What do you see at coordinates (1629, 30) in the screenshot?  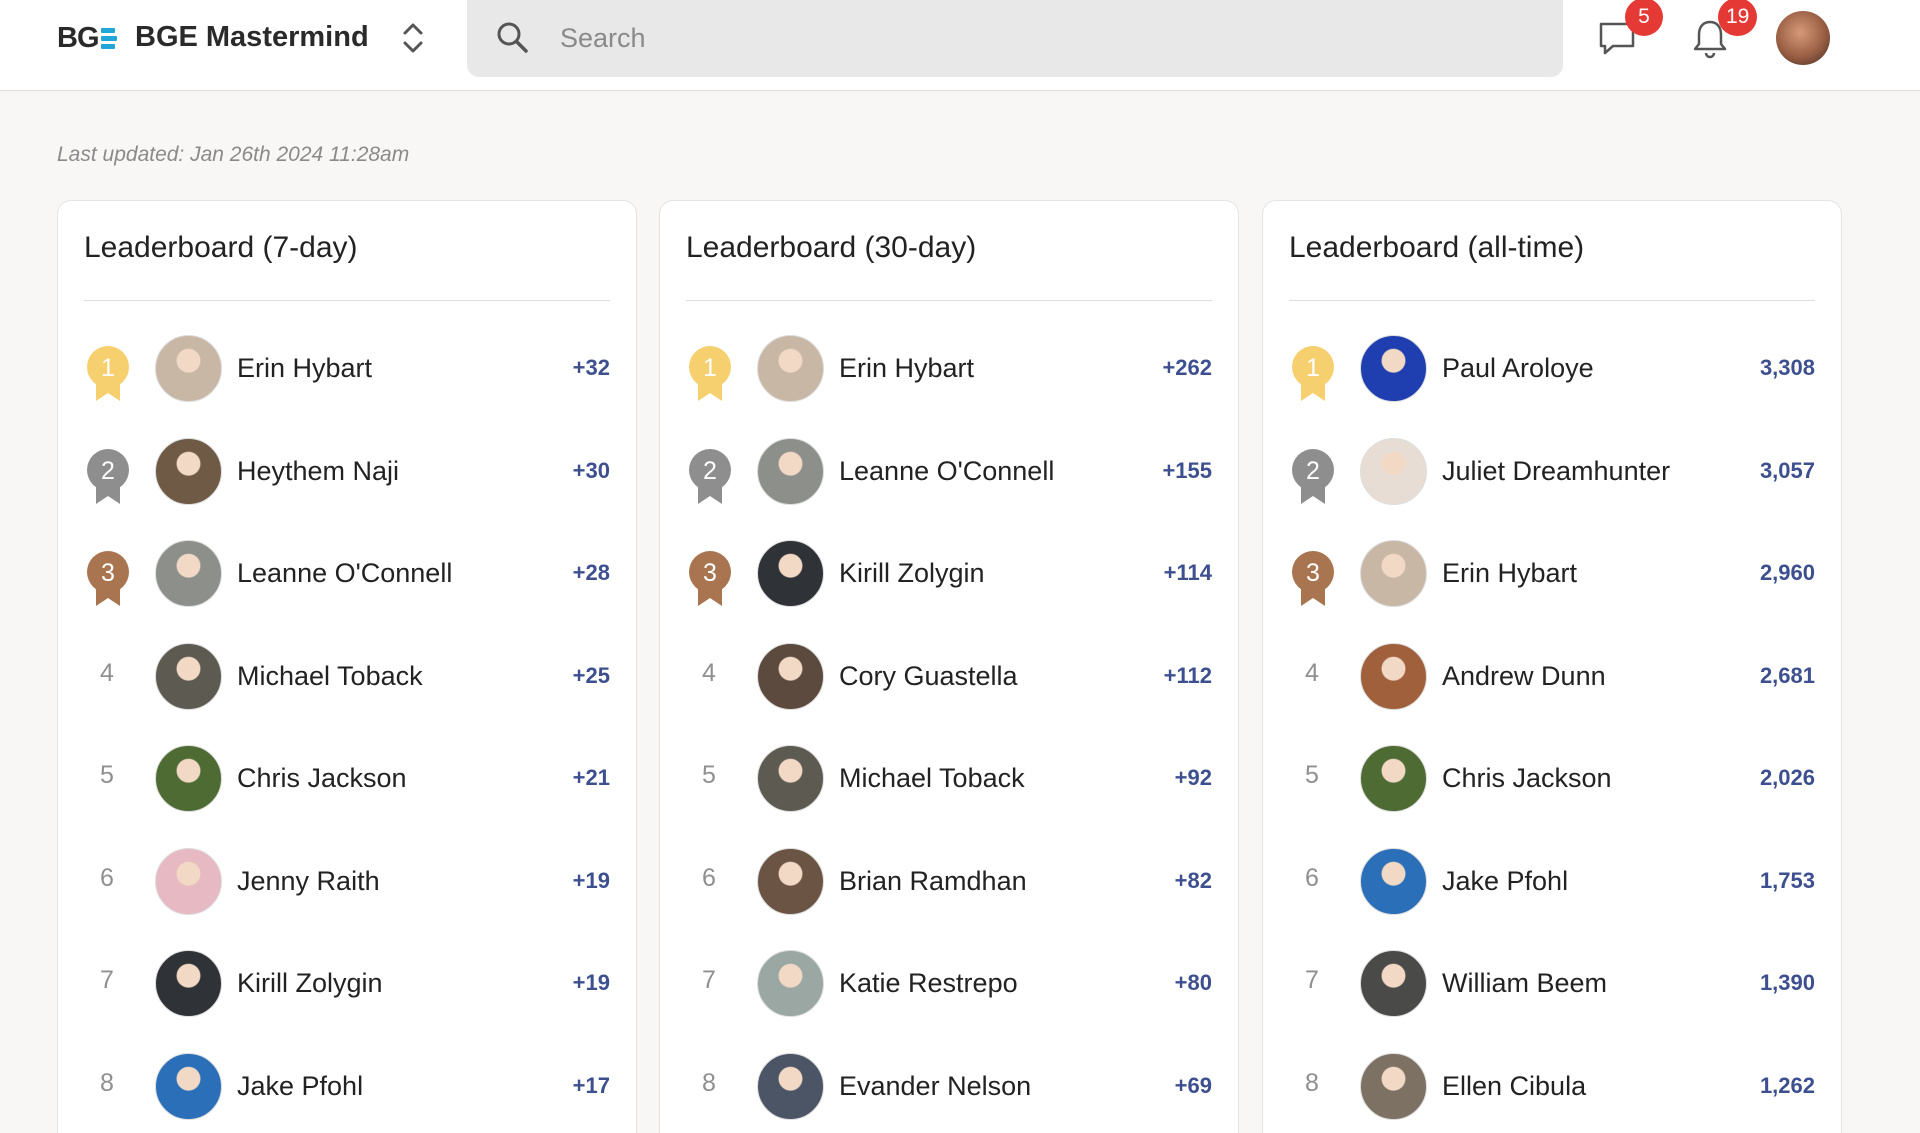 I see `messages-button: 5` at bounding box center [1629, 30].